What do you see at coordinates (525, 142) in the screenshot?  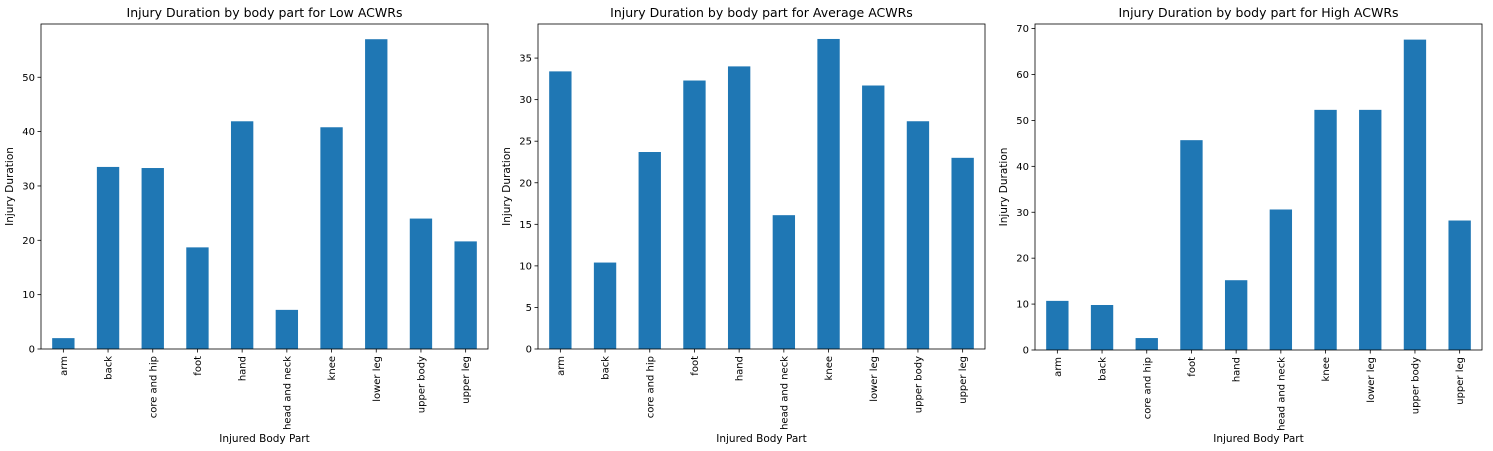 I see `y-tick-label: 25` at bounding box center [525, 142].